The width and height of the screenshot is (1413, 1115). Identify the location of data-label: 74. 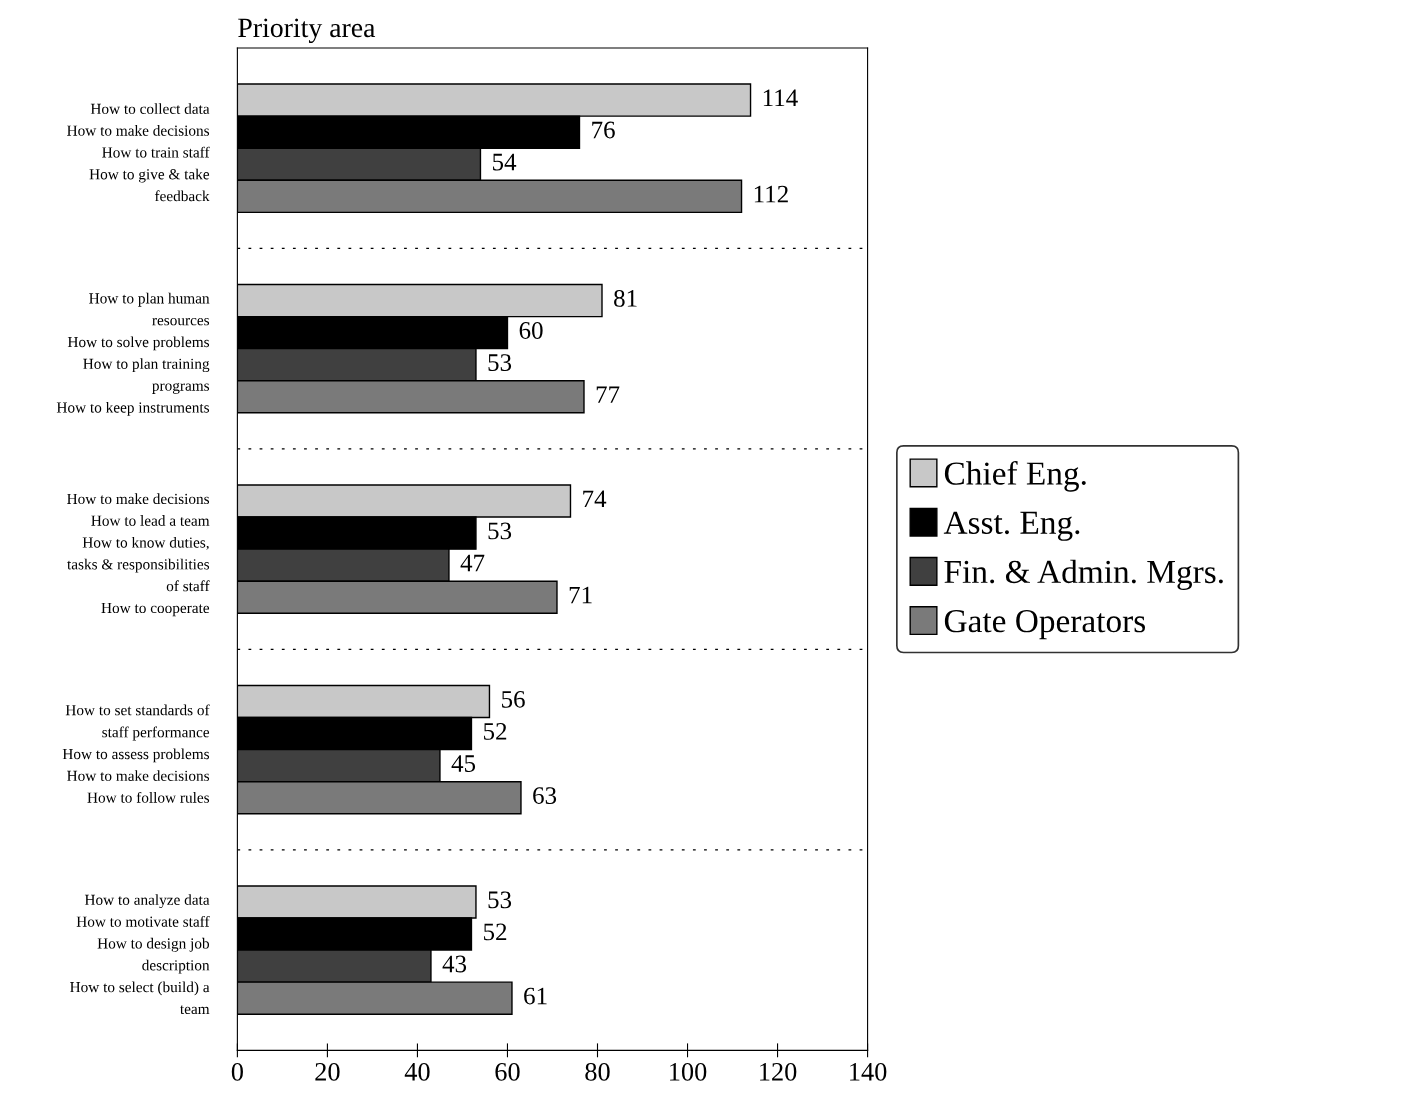
(595, 499).